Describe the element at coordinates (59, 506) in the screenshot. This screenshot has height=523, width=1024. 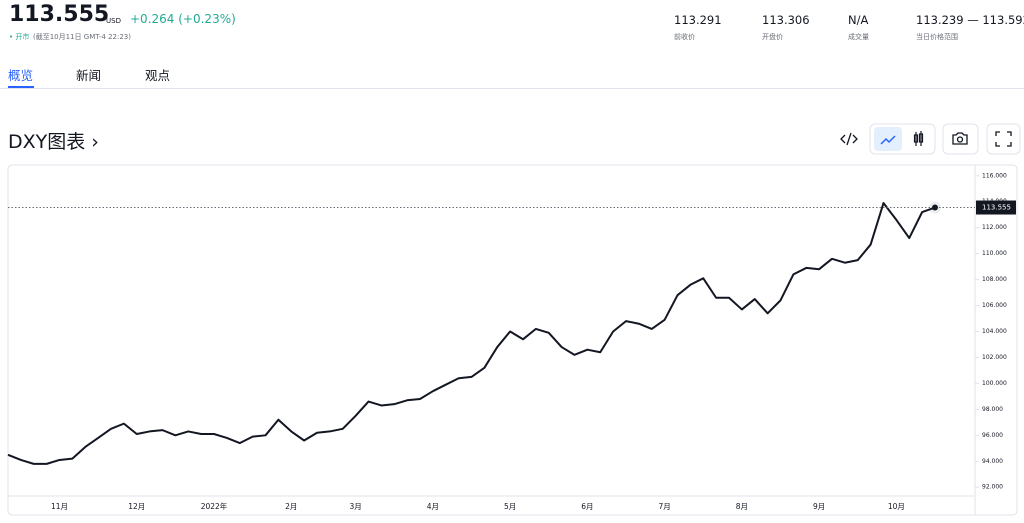
I see `x-tick-label: 11月` at that location.